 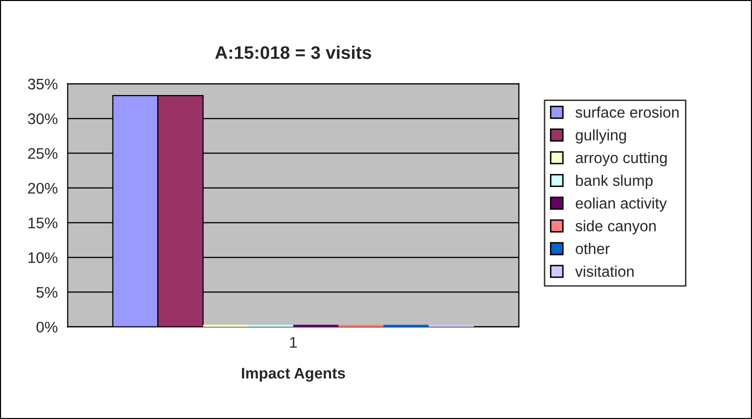 What do you see at coordinates (294, 375) in the screenshot?
I see `x-axis-title: Impact Agents` at bounding box center [294, 375].